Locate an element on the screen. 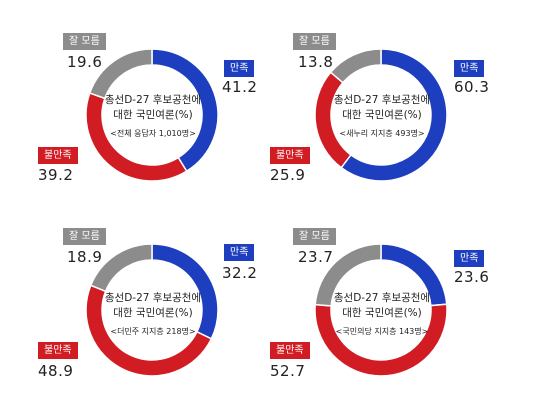  chart-center-caption: 총선D-27 후보공천에 대한 국민여론(%) <전체 응답자 1,010명> is located at coordinates (153, 117).